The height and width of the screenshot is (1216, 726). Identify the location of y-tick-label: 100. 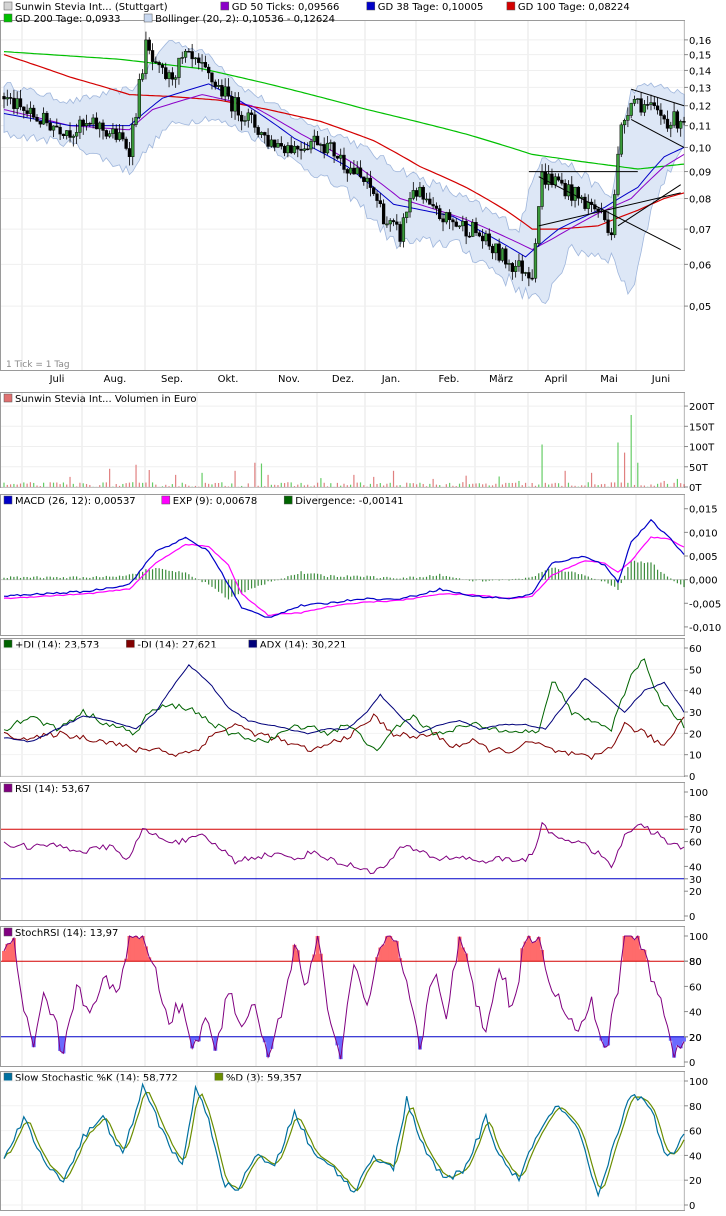
(698, 793).